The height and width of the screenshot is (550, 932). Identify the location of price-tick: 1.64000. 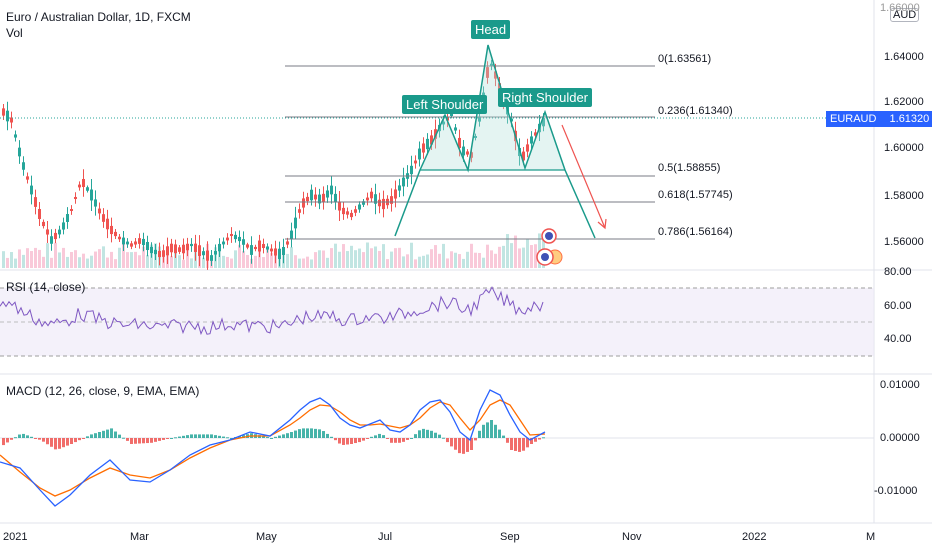
(904, 57).